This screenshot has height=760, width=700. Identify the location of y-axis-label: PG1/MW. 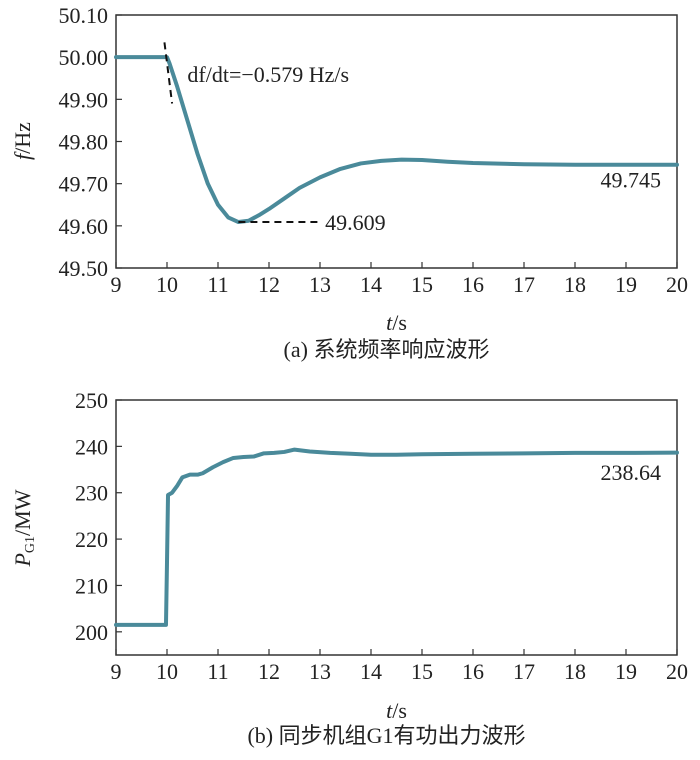
(24, 528).